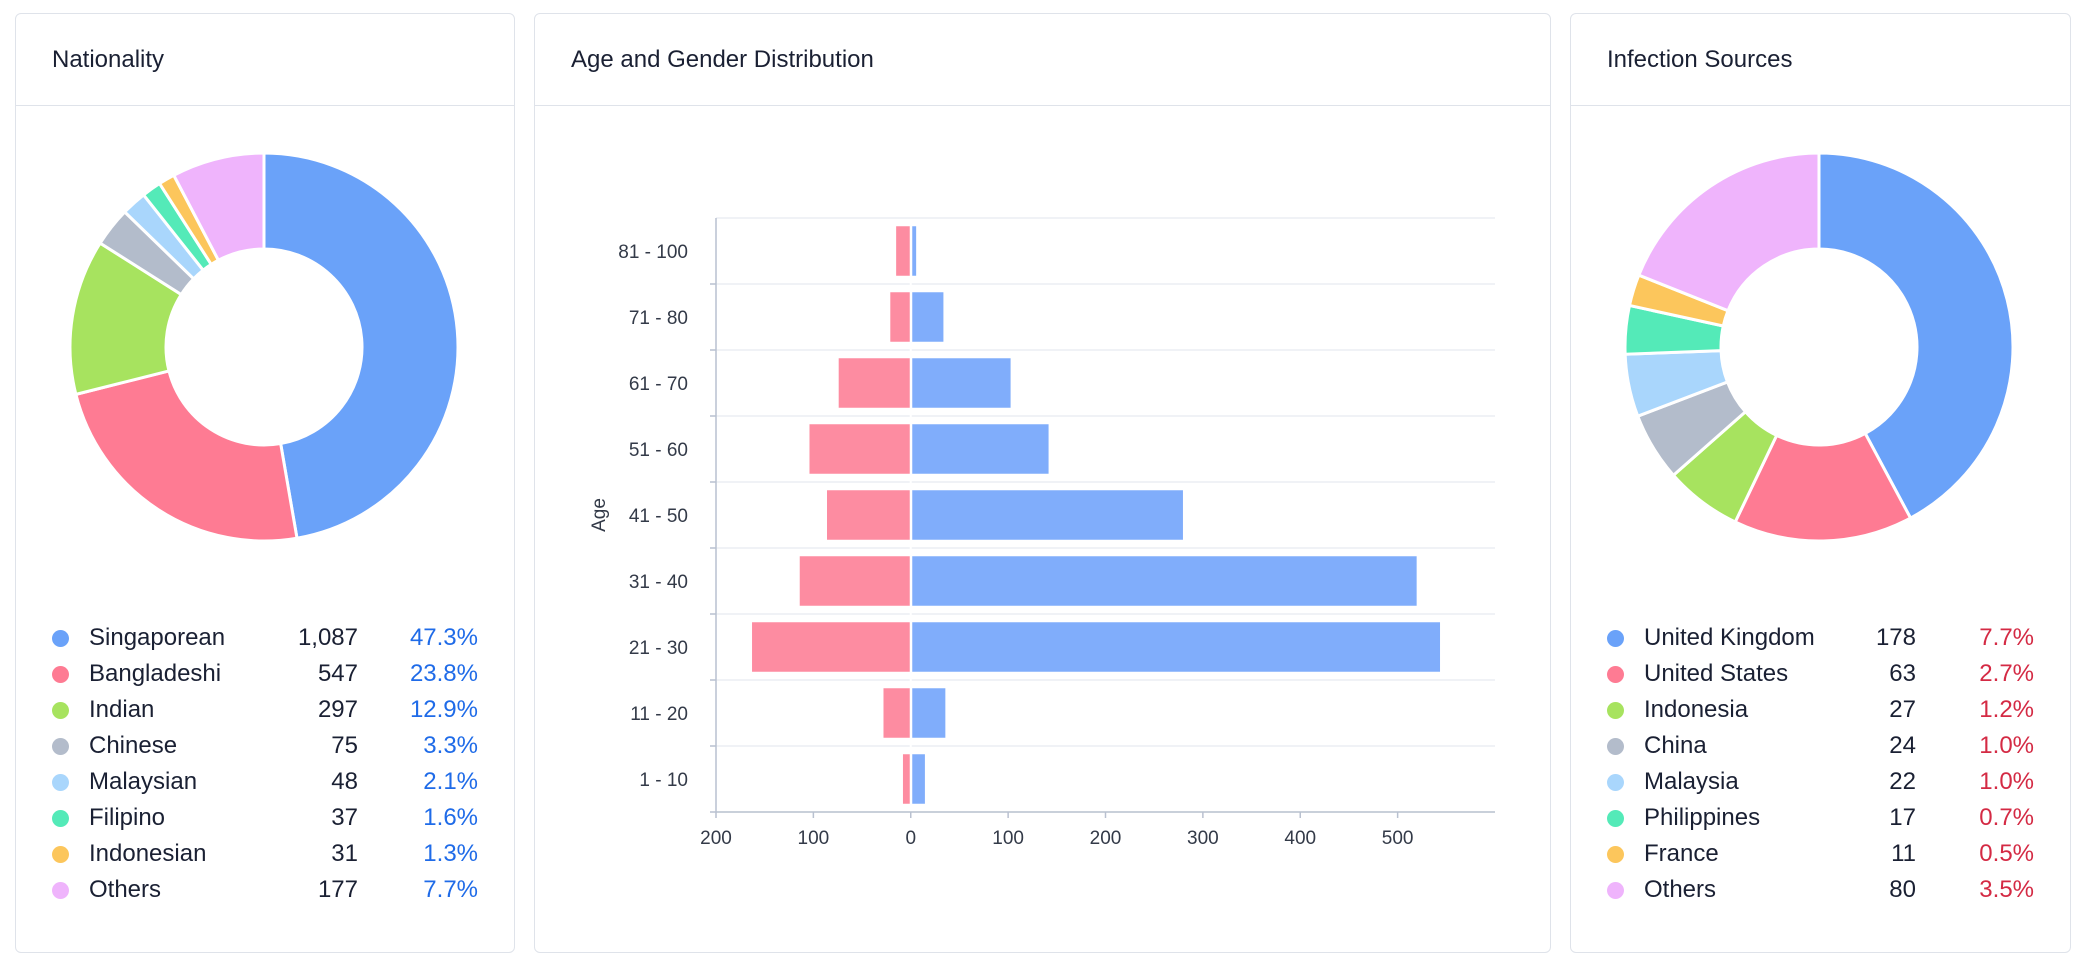 Image resolution: width=2092 pixels, height=966 pixels. I want to click on nationality-legend-item: Malaysian 48 2.1%, so click(265, 782).